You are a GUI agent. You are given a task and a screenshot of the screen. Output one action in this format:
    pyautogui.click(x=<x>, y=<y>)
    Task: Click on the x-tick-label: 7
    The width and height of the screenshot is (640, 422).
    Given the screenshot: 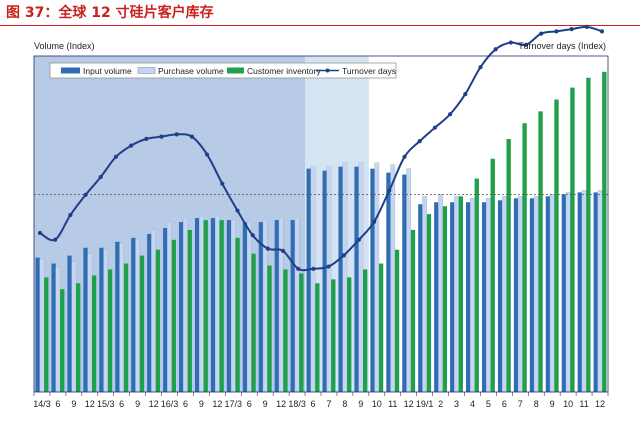 What is the action you would take?
    pyautogui.click(x=328, y=404)
    